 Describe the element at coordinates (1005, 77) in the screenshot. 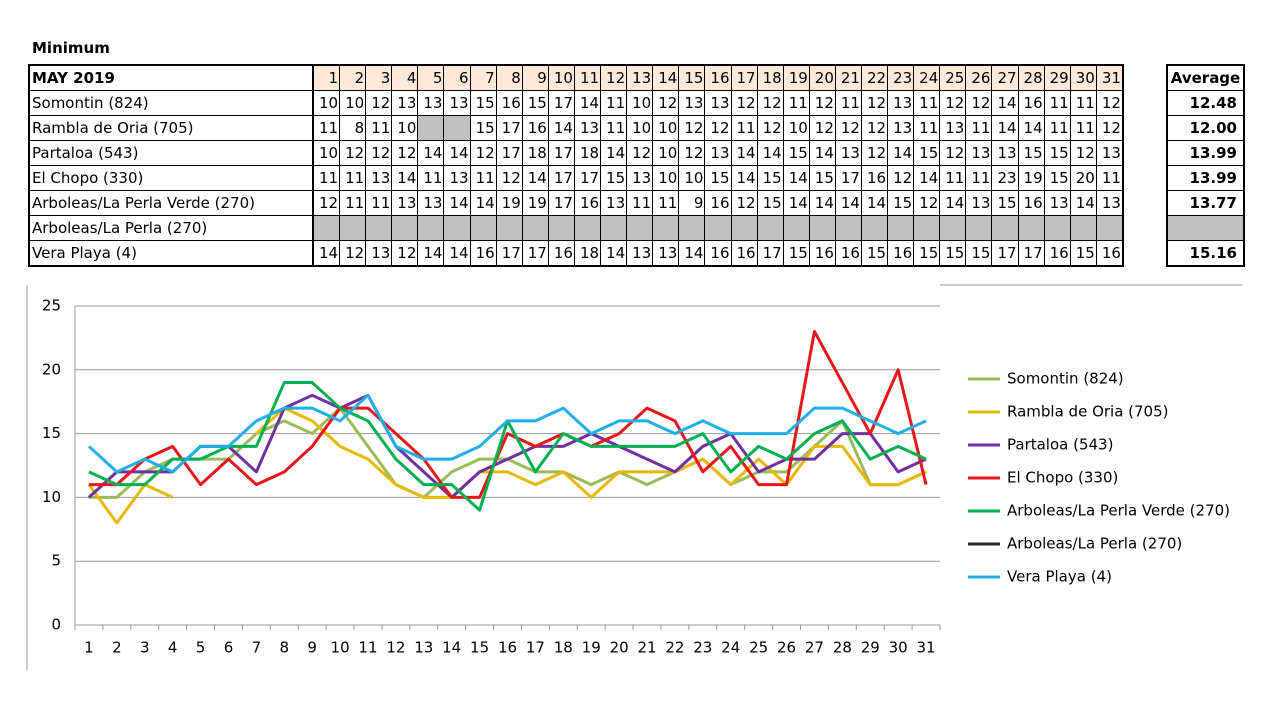

I see `day-header: 27` at that location.